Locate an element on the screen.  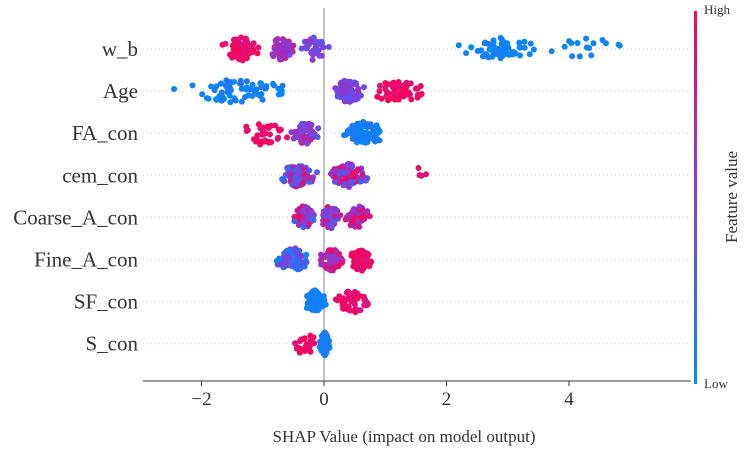
feature-label: w_b is located at coordinates (120, 49).